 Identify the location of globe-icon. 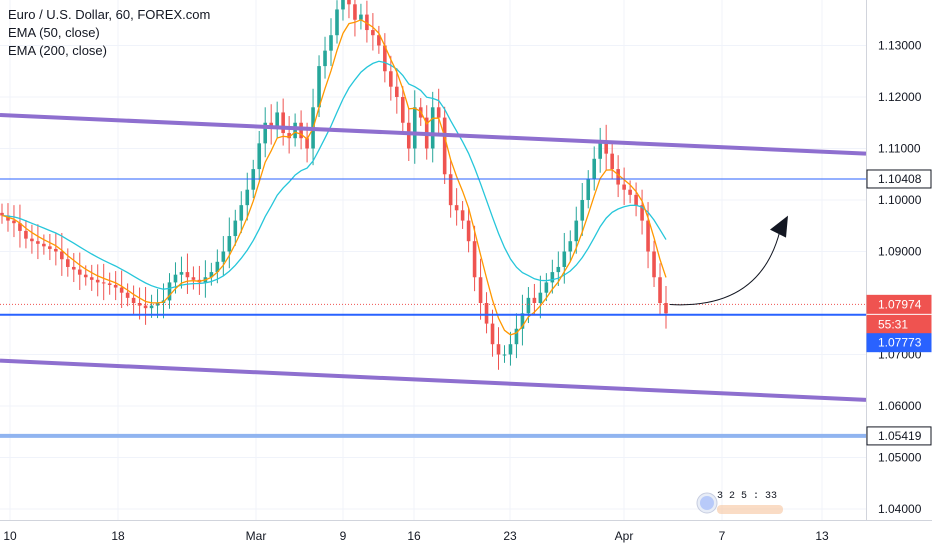
(739, 503).